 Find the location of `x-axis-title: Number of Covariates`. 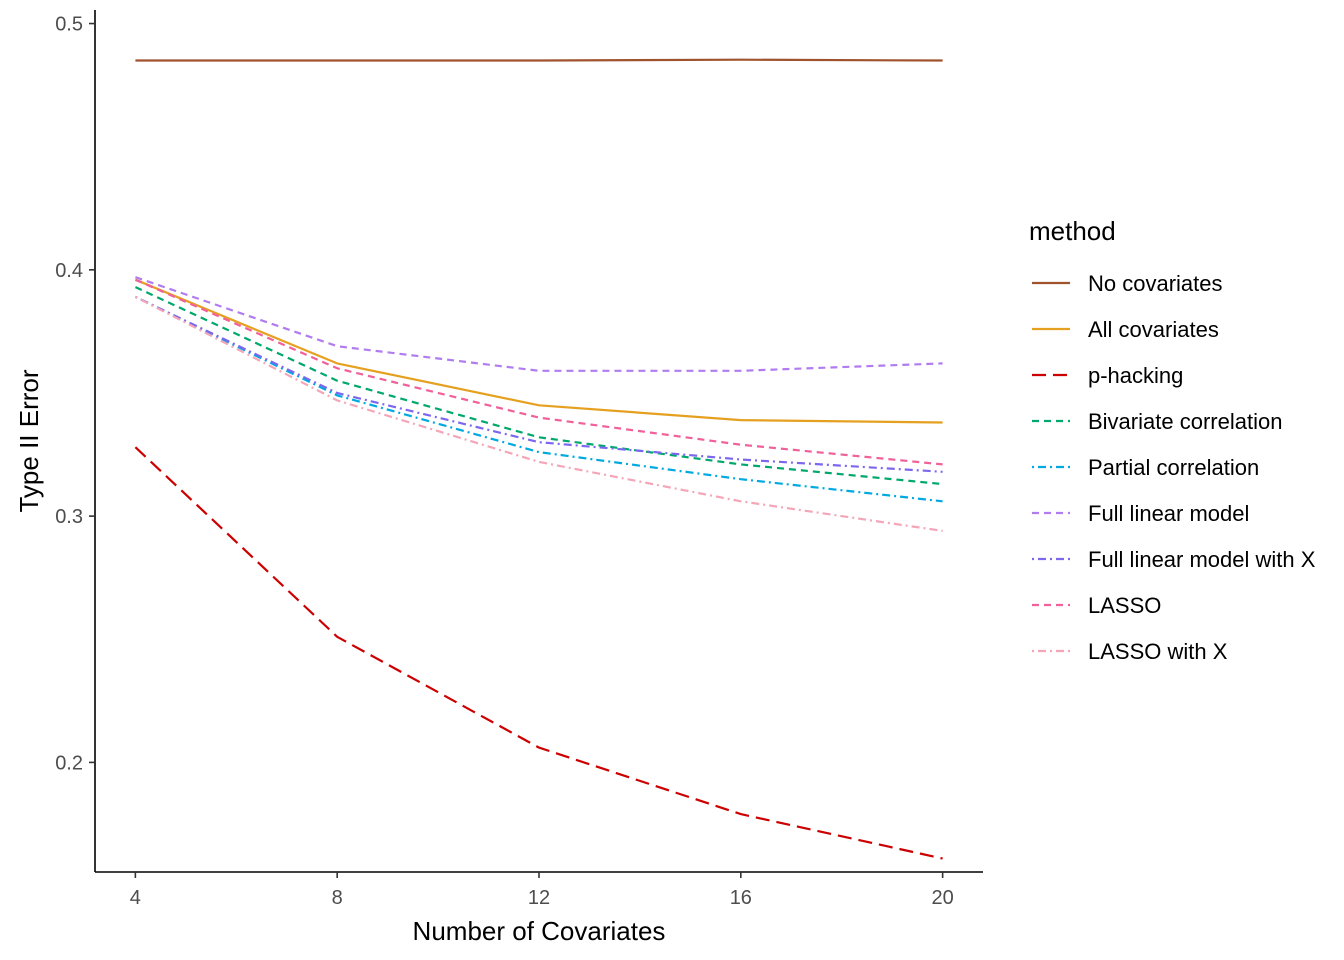

x-axis-title: Number of Covariates is located at coordinates (539, 931).